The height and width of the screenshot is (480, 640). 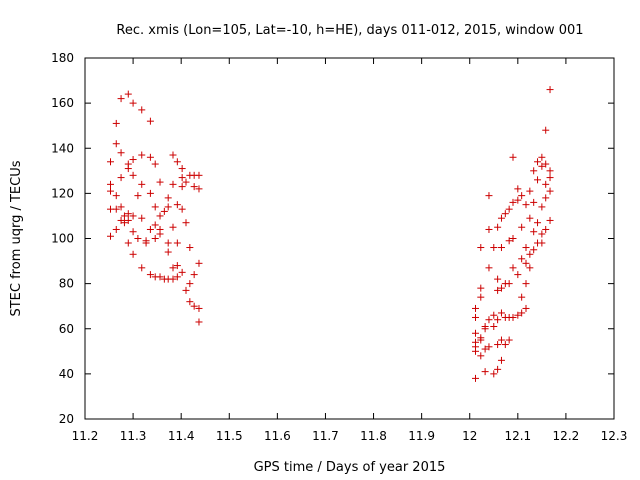 What do you see at coordinates (181, 436) in the screenshot?
I see `x-tick-label: 11.4` at bounding box center [181, 436].